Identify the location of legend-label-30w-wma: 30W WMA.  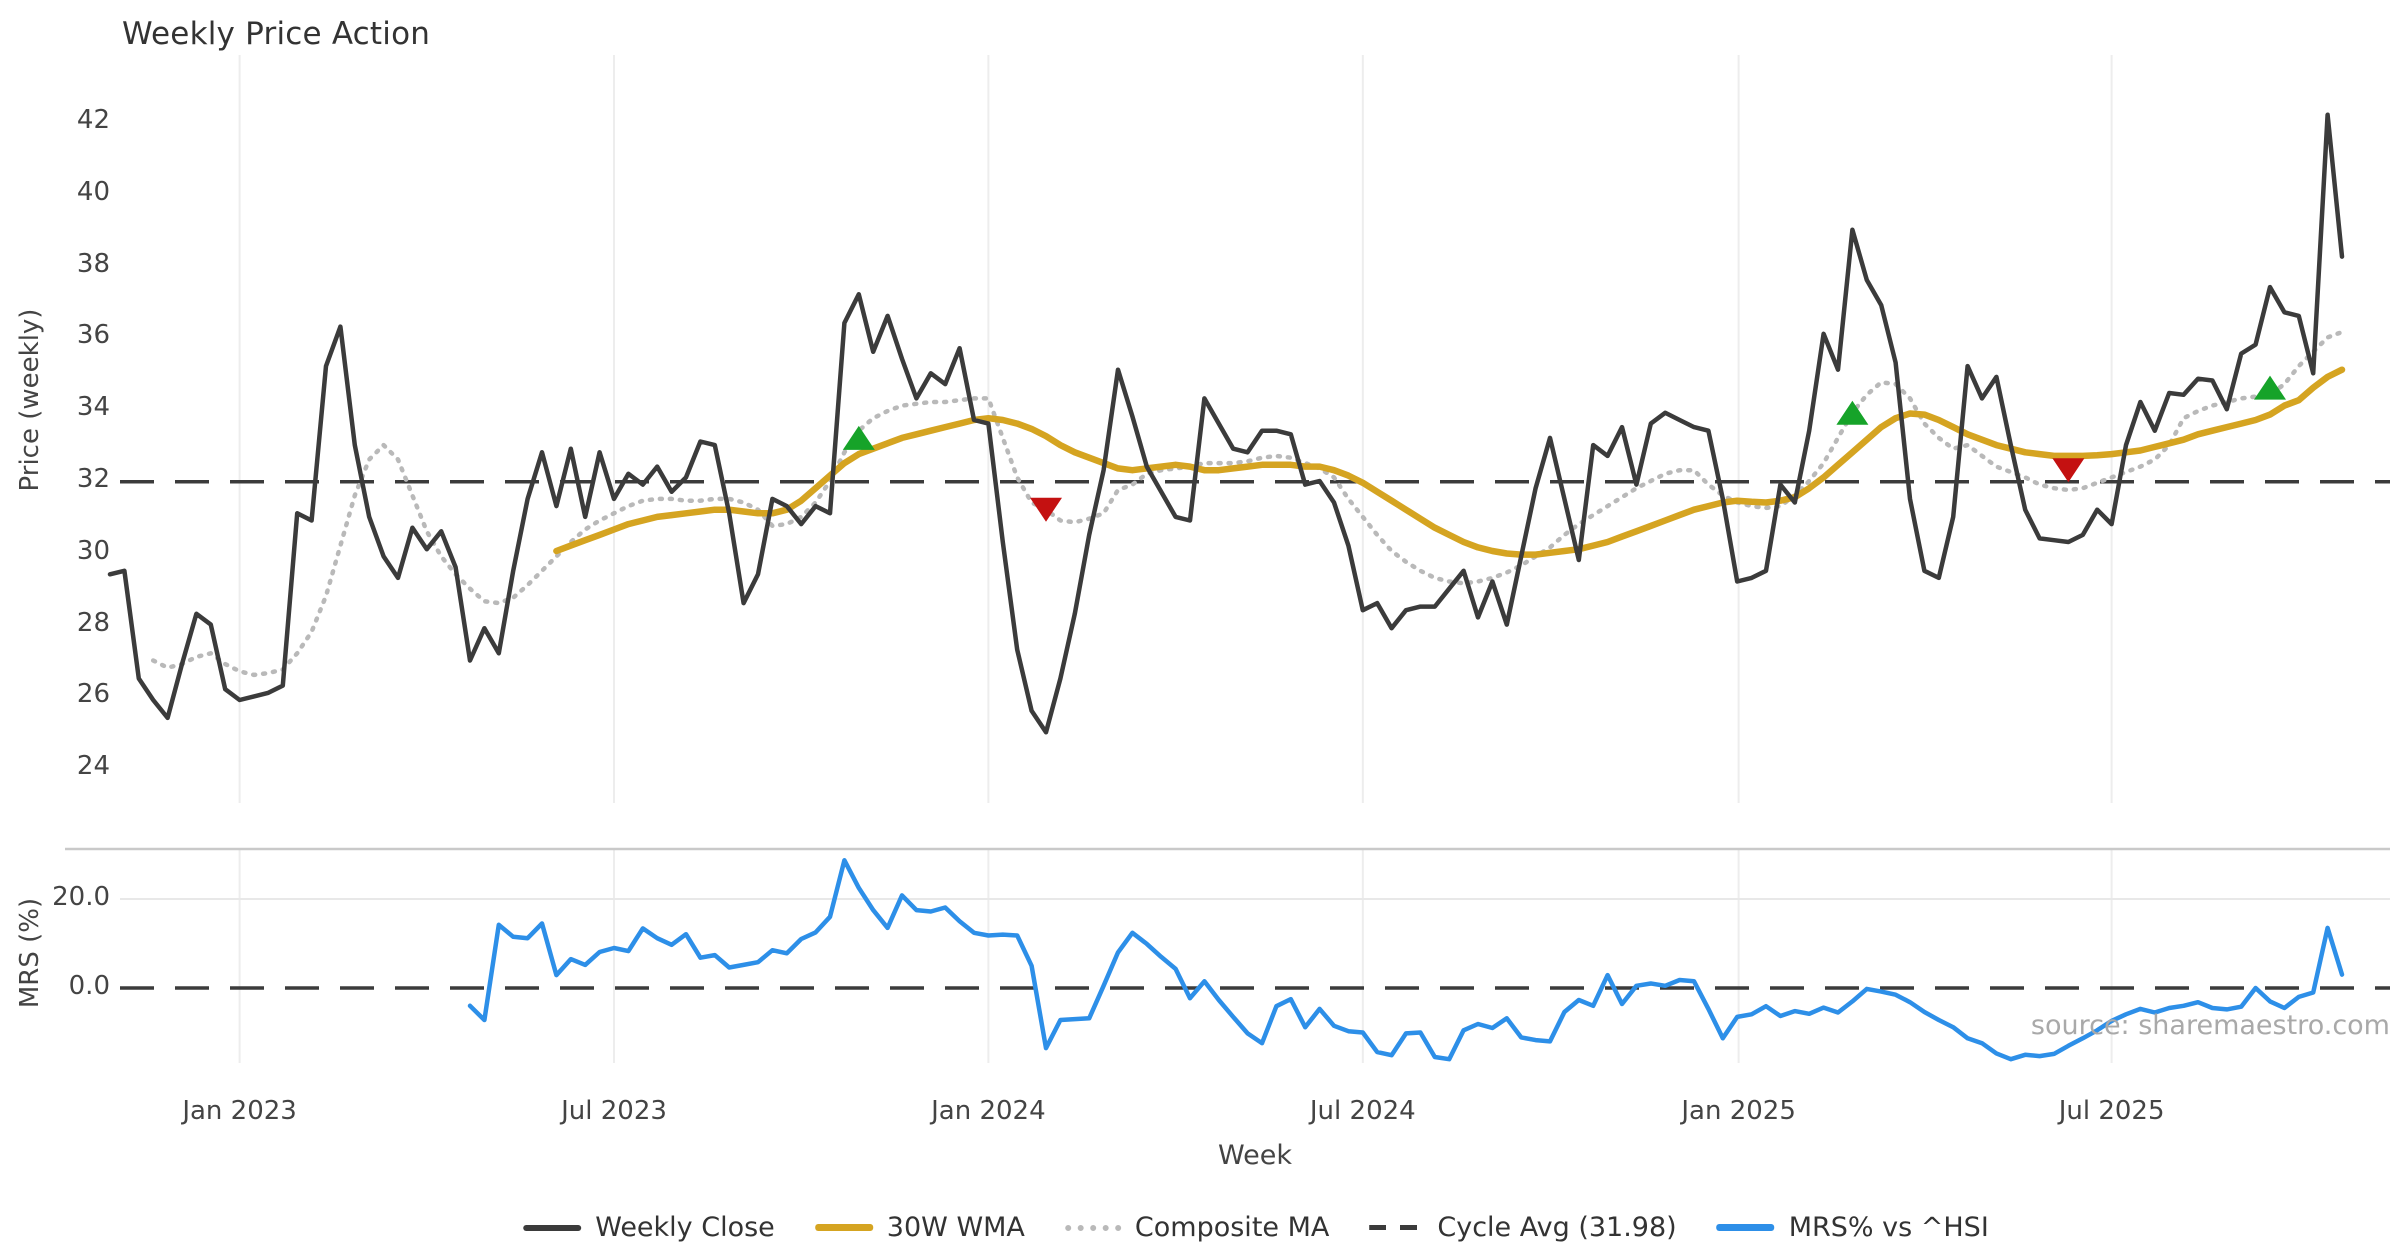
(955, 1227).